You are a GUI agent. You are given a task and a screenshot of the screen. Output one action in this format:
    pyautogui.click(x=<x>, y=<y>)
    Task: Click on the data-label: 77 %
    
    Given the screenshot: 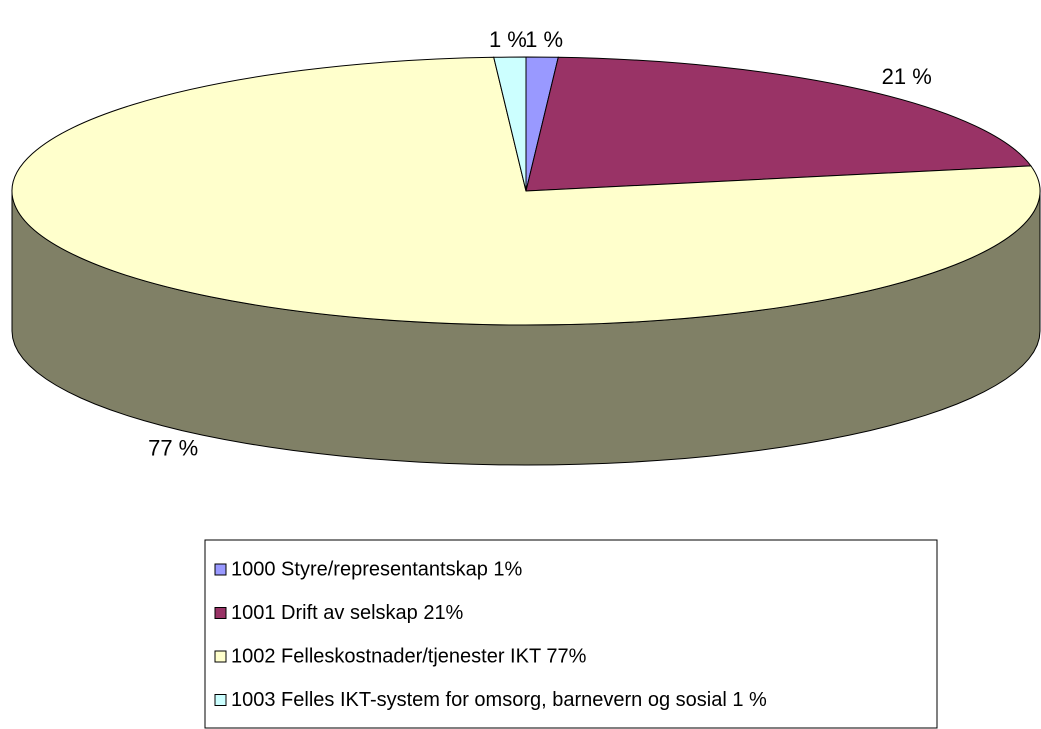 What is the action you would take?
    pyautogui.click(x=173, y=447)
    